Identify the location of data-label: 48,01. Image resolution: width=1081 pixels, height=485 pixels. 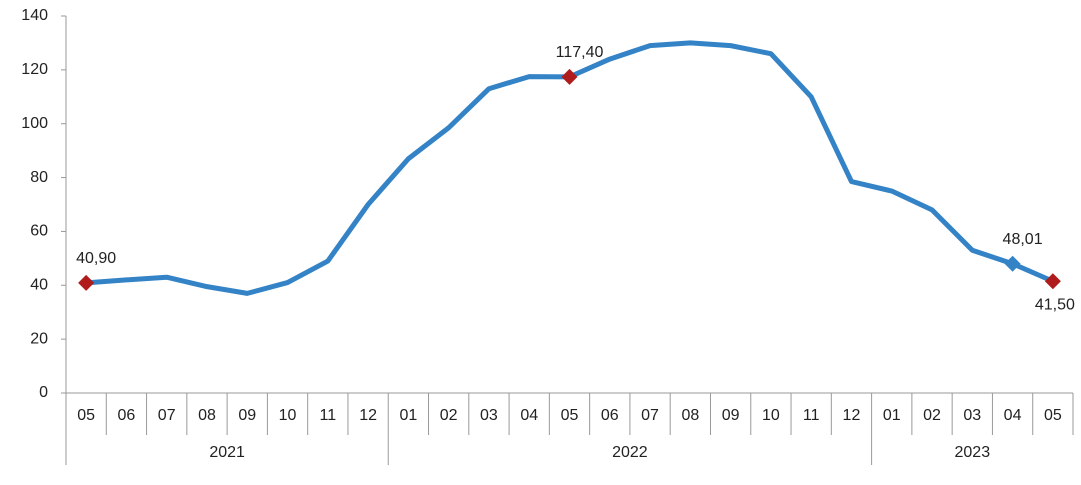
(1023, 239).